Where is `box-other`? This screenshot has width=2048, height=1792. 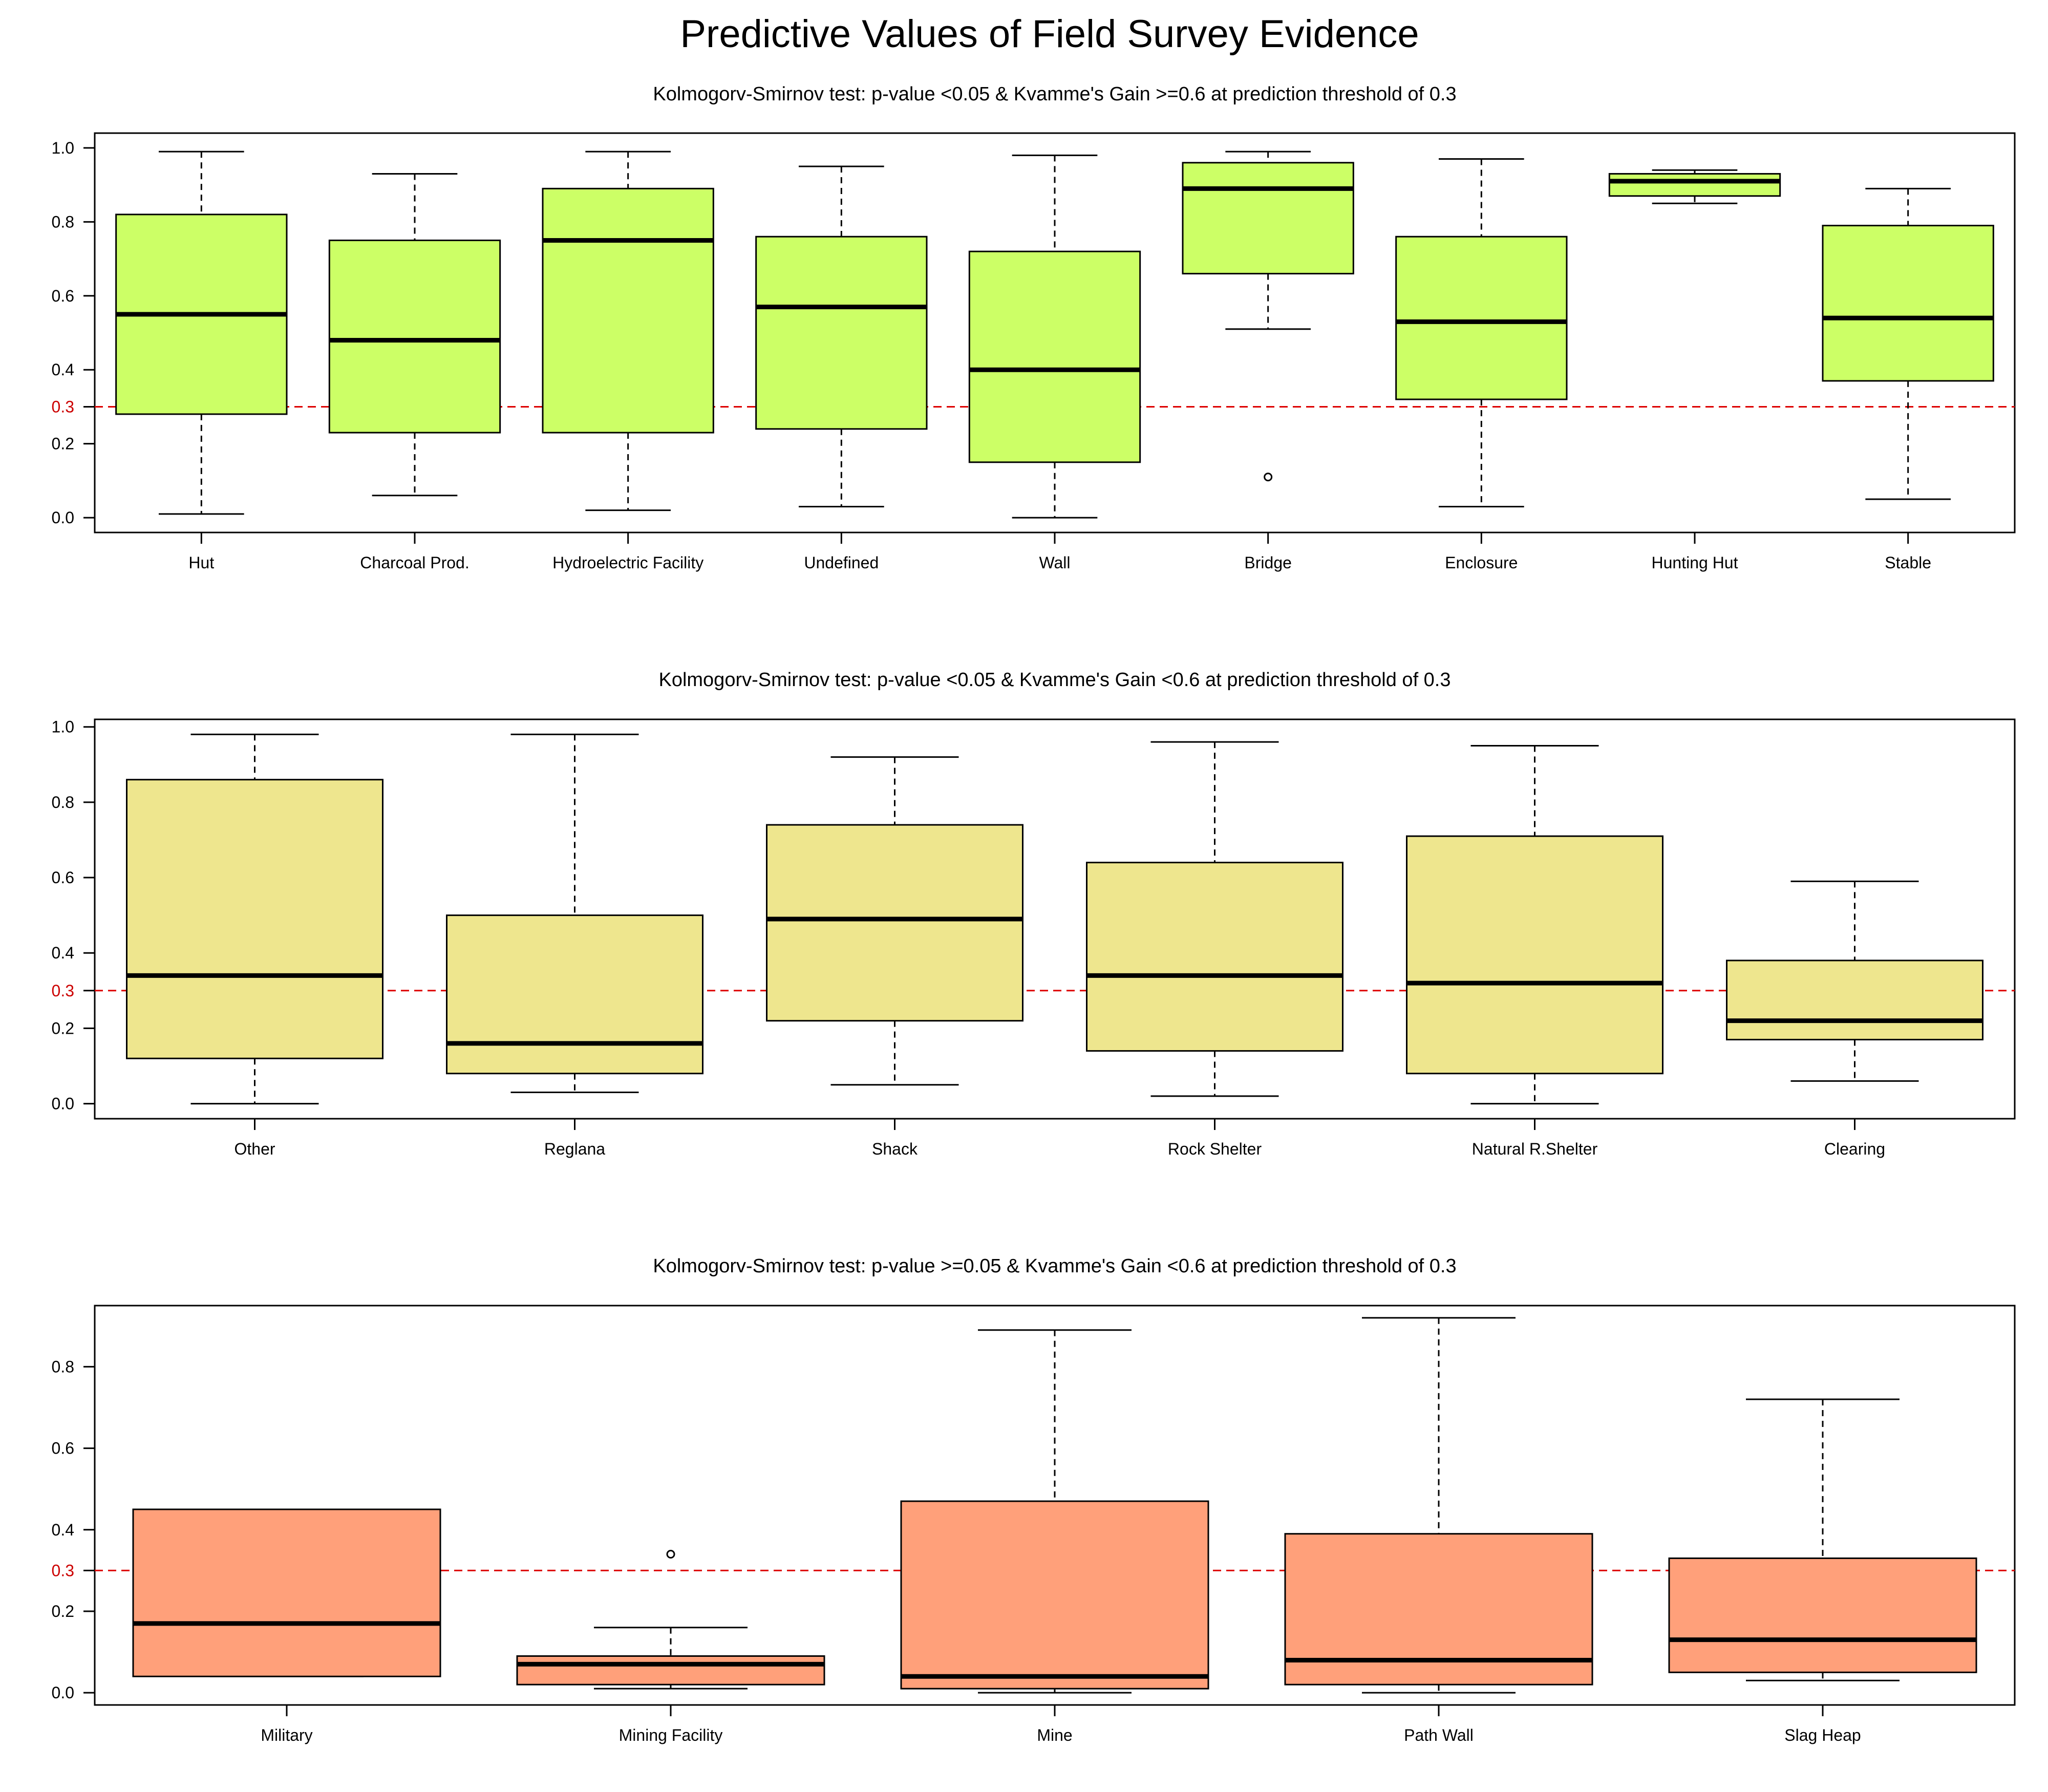
box-other is located at coordinates (254, 919).